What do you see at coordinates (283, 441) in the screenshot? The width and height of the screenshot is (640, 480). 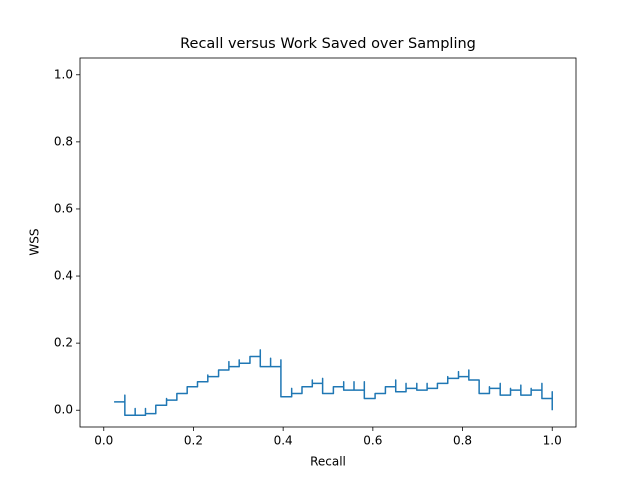 I see `x-tick-label: 0.4` at bounding box center [283, 441].